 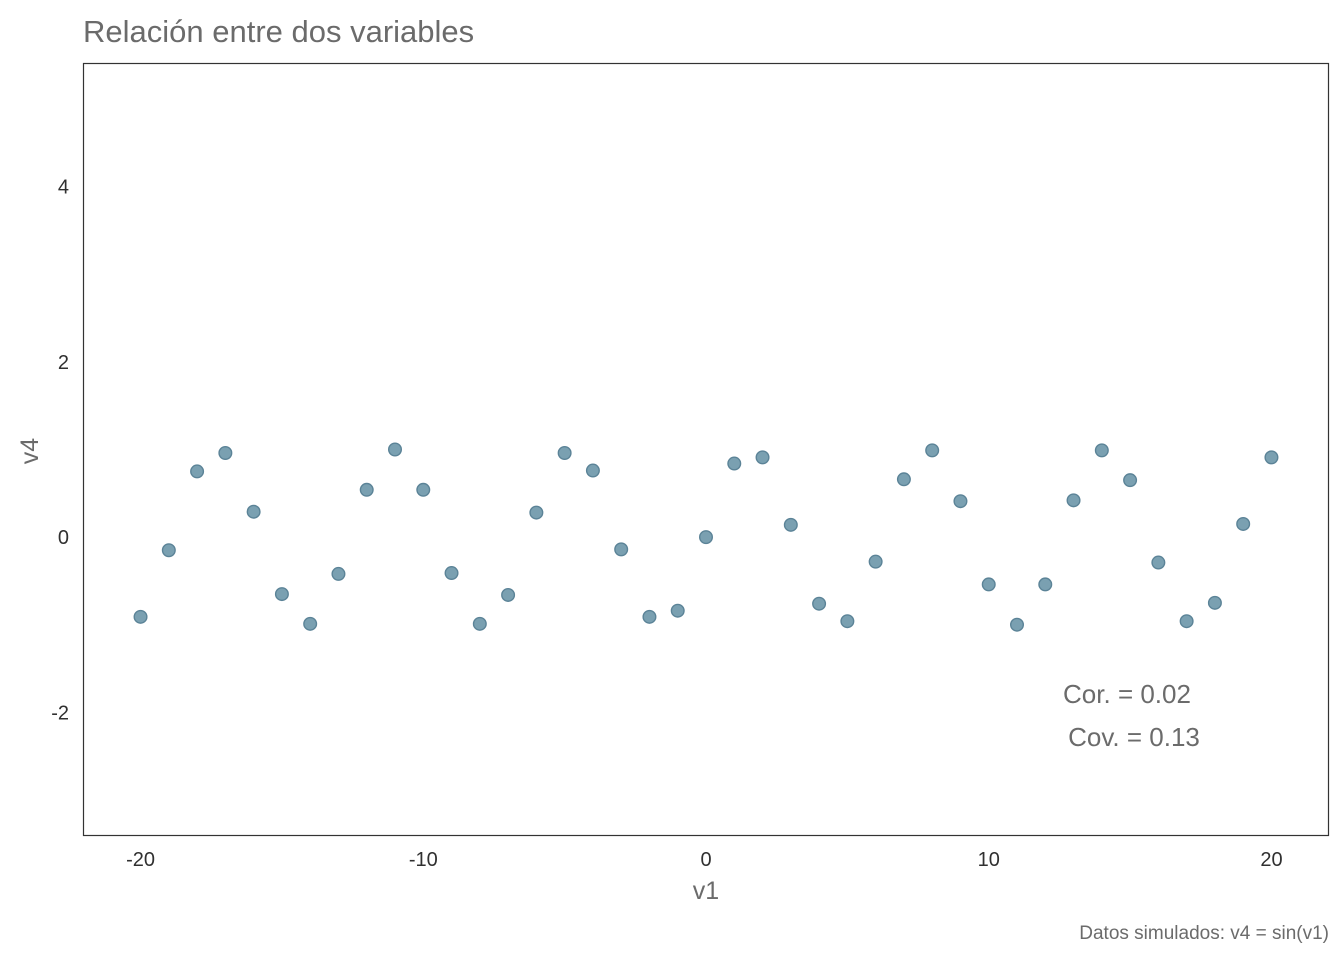 What do you see at coordinates (140, 860) in the screenshot?
I see `x-tick-label: -20` at bounding box center [140, 860].